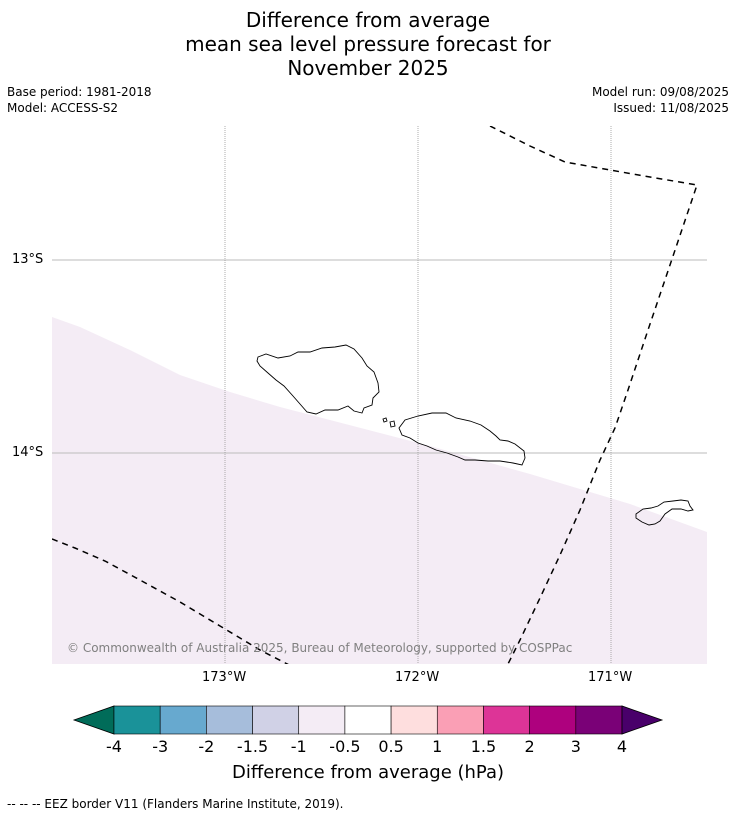 The image size is (736, 816). Describe the element at coordinates (392, 424) in the screenshot. I see `island-manono` at that location.